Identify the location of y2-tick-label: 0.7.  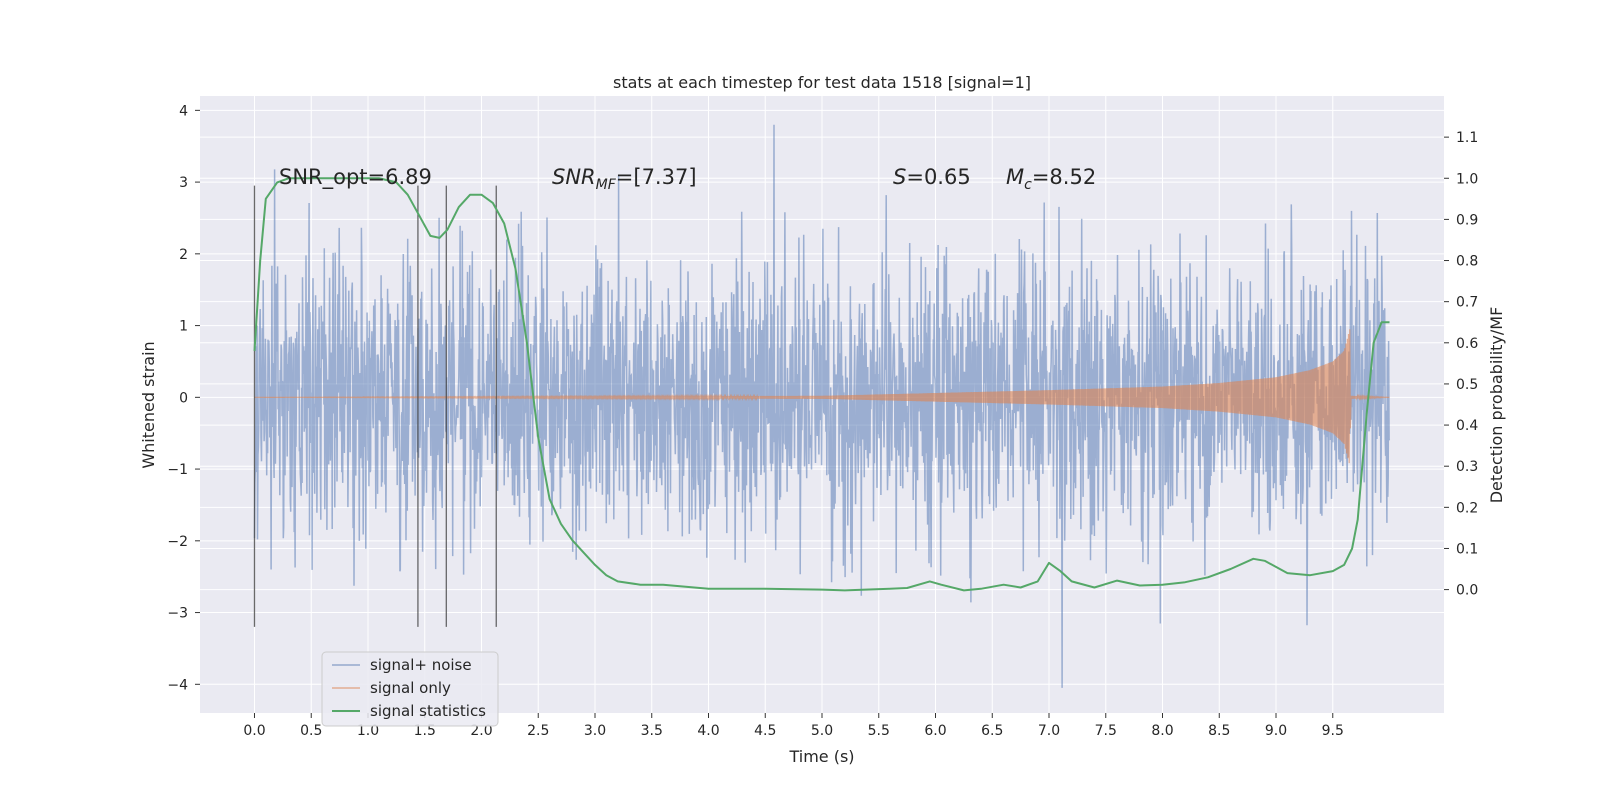
(1467, 303).